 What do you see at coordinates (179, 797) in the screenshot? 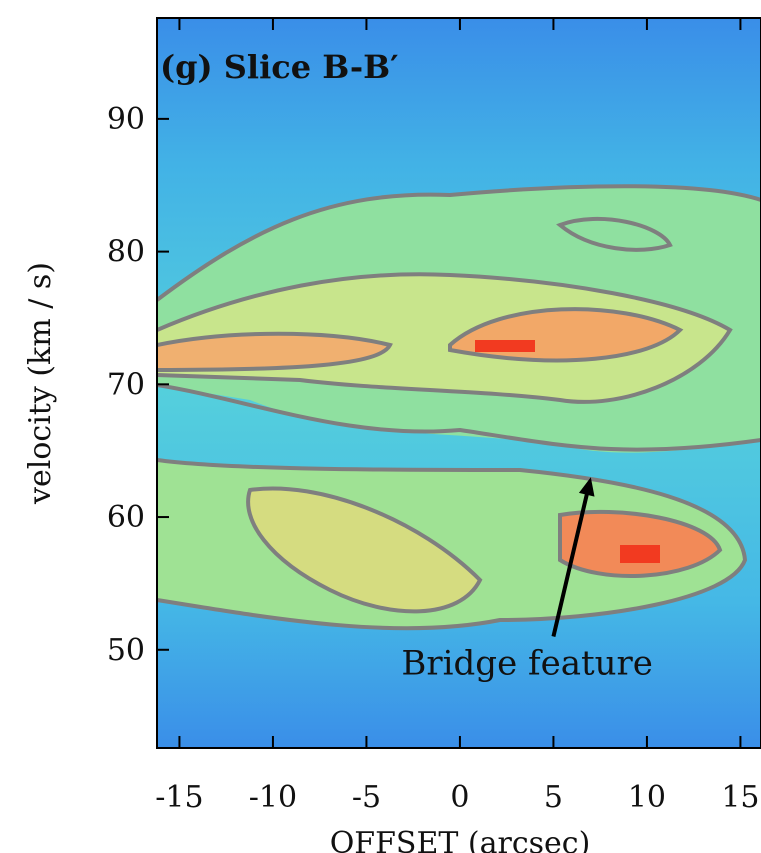
I see `x-tick-label: -15` at bounding box center [179, 797].